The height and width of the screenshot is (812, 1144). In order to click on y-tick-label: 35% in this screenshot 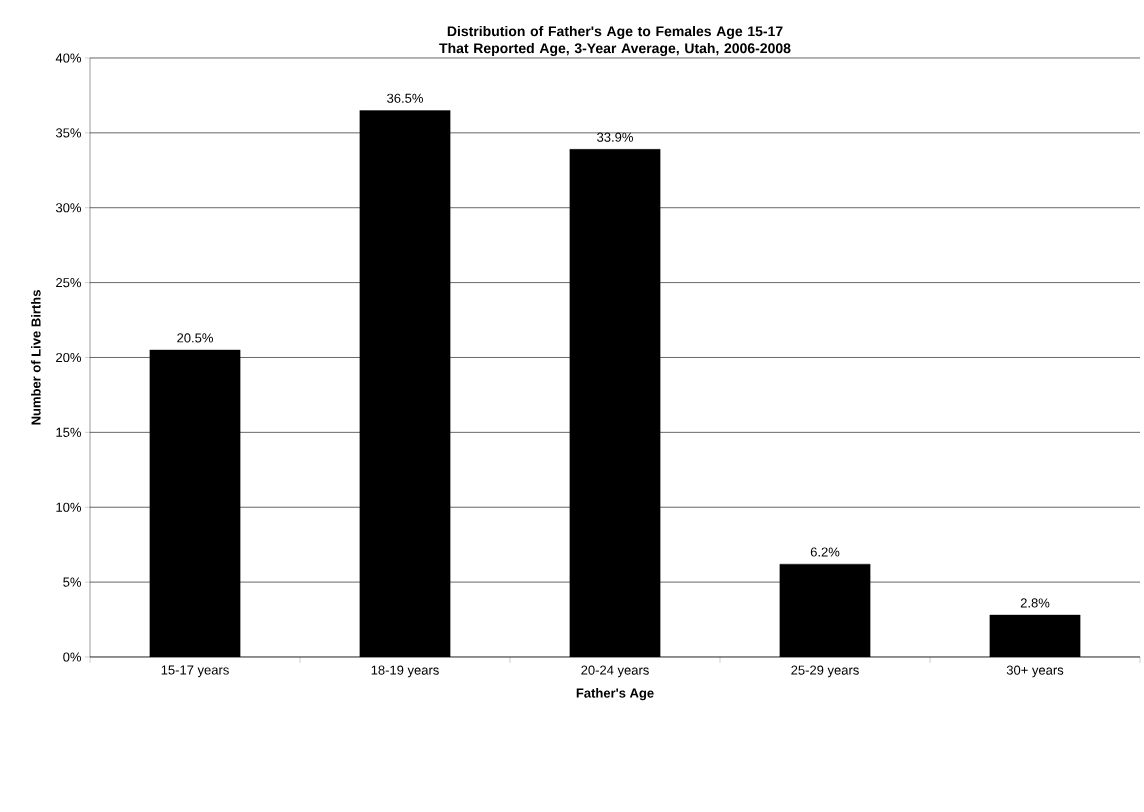, I will do `click(68, 133)`.